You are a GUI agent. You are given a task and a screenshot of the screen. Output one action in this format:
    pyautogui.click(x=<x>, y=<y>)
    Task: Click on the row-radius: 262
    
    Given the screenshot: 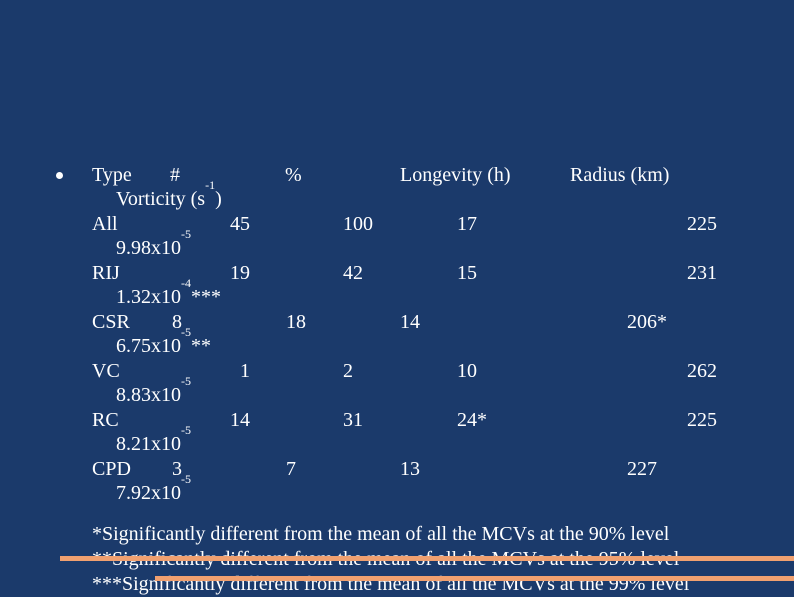 What is the action you would take?
    pyautogui.click(x=702, y=371)
    